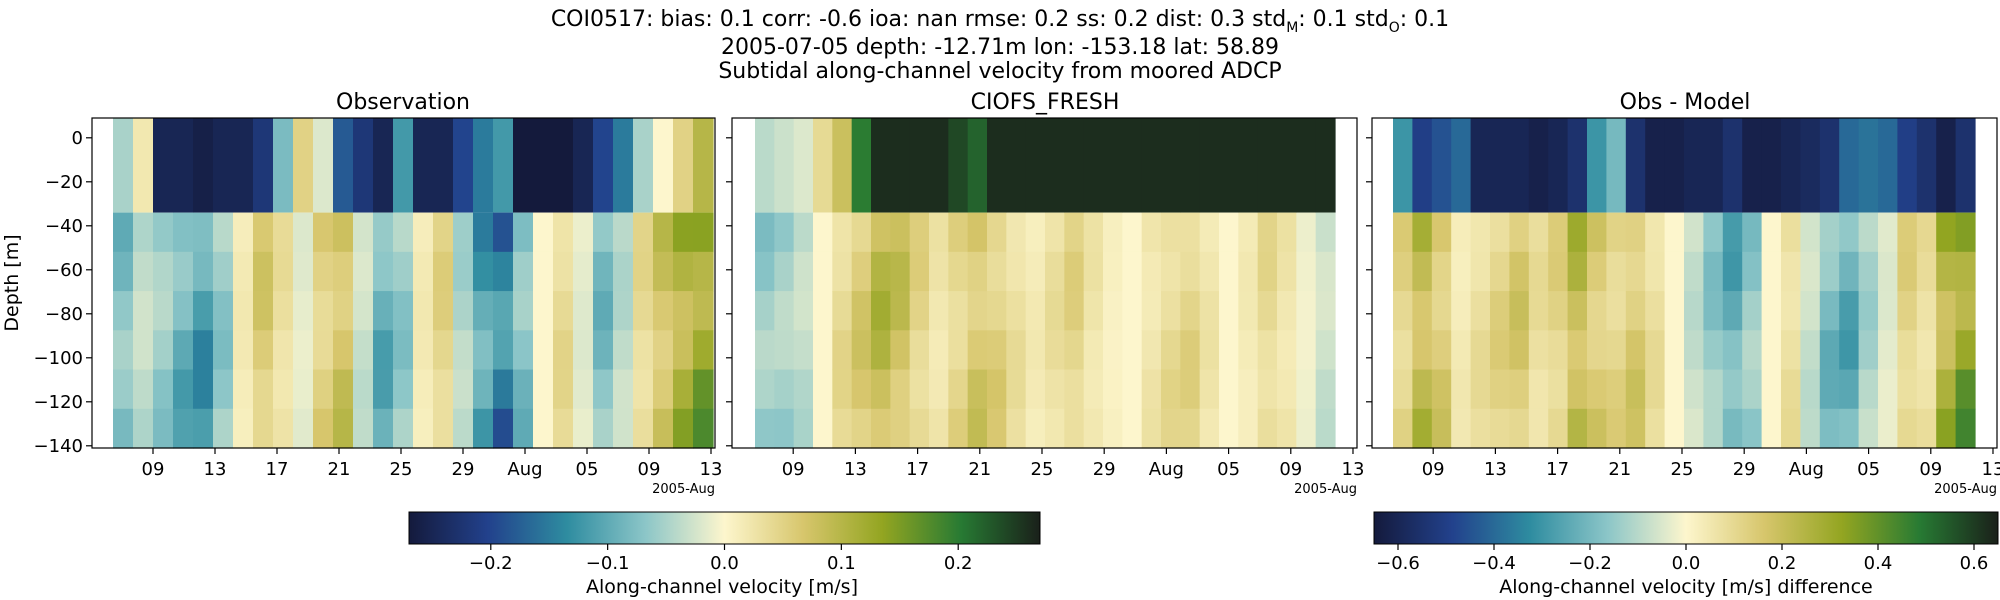  I want to click on x-tick-label: 29, so click(1104, 469).